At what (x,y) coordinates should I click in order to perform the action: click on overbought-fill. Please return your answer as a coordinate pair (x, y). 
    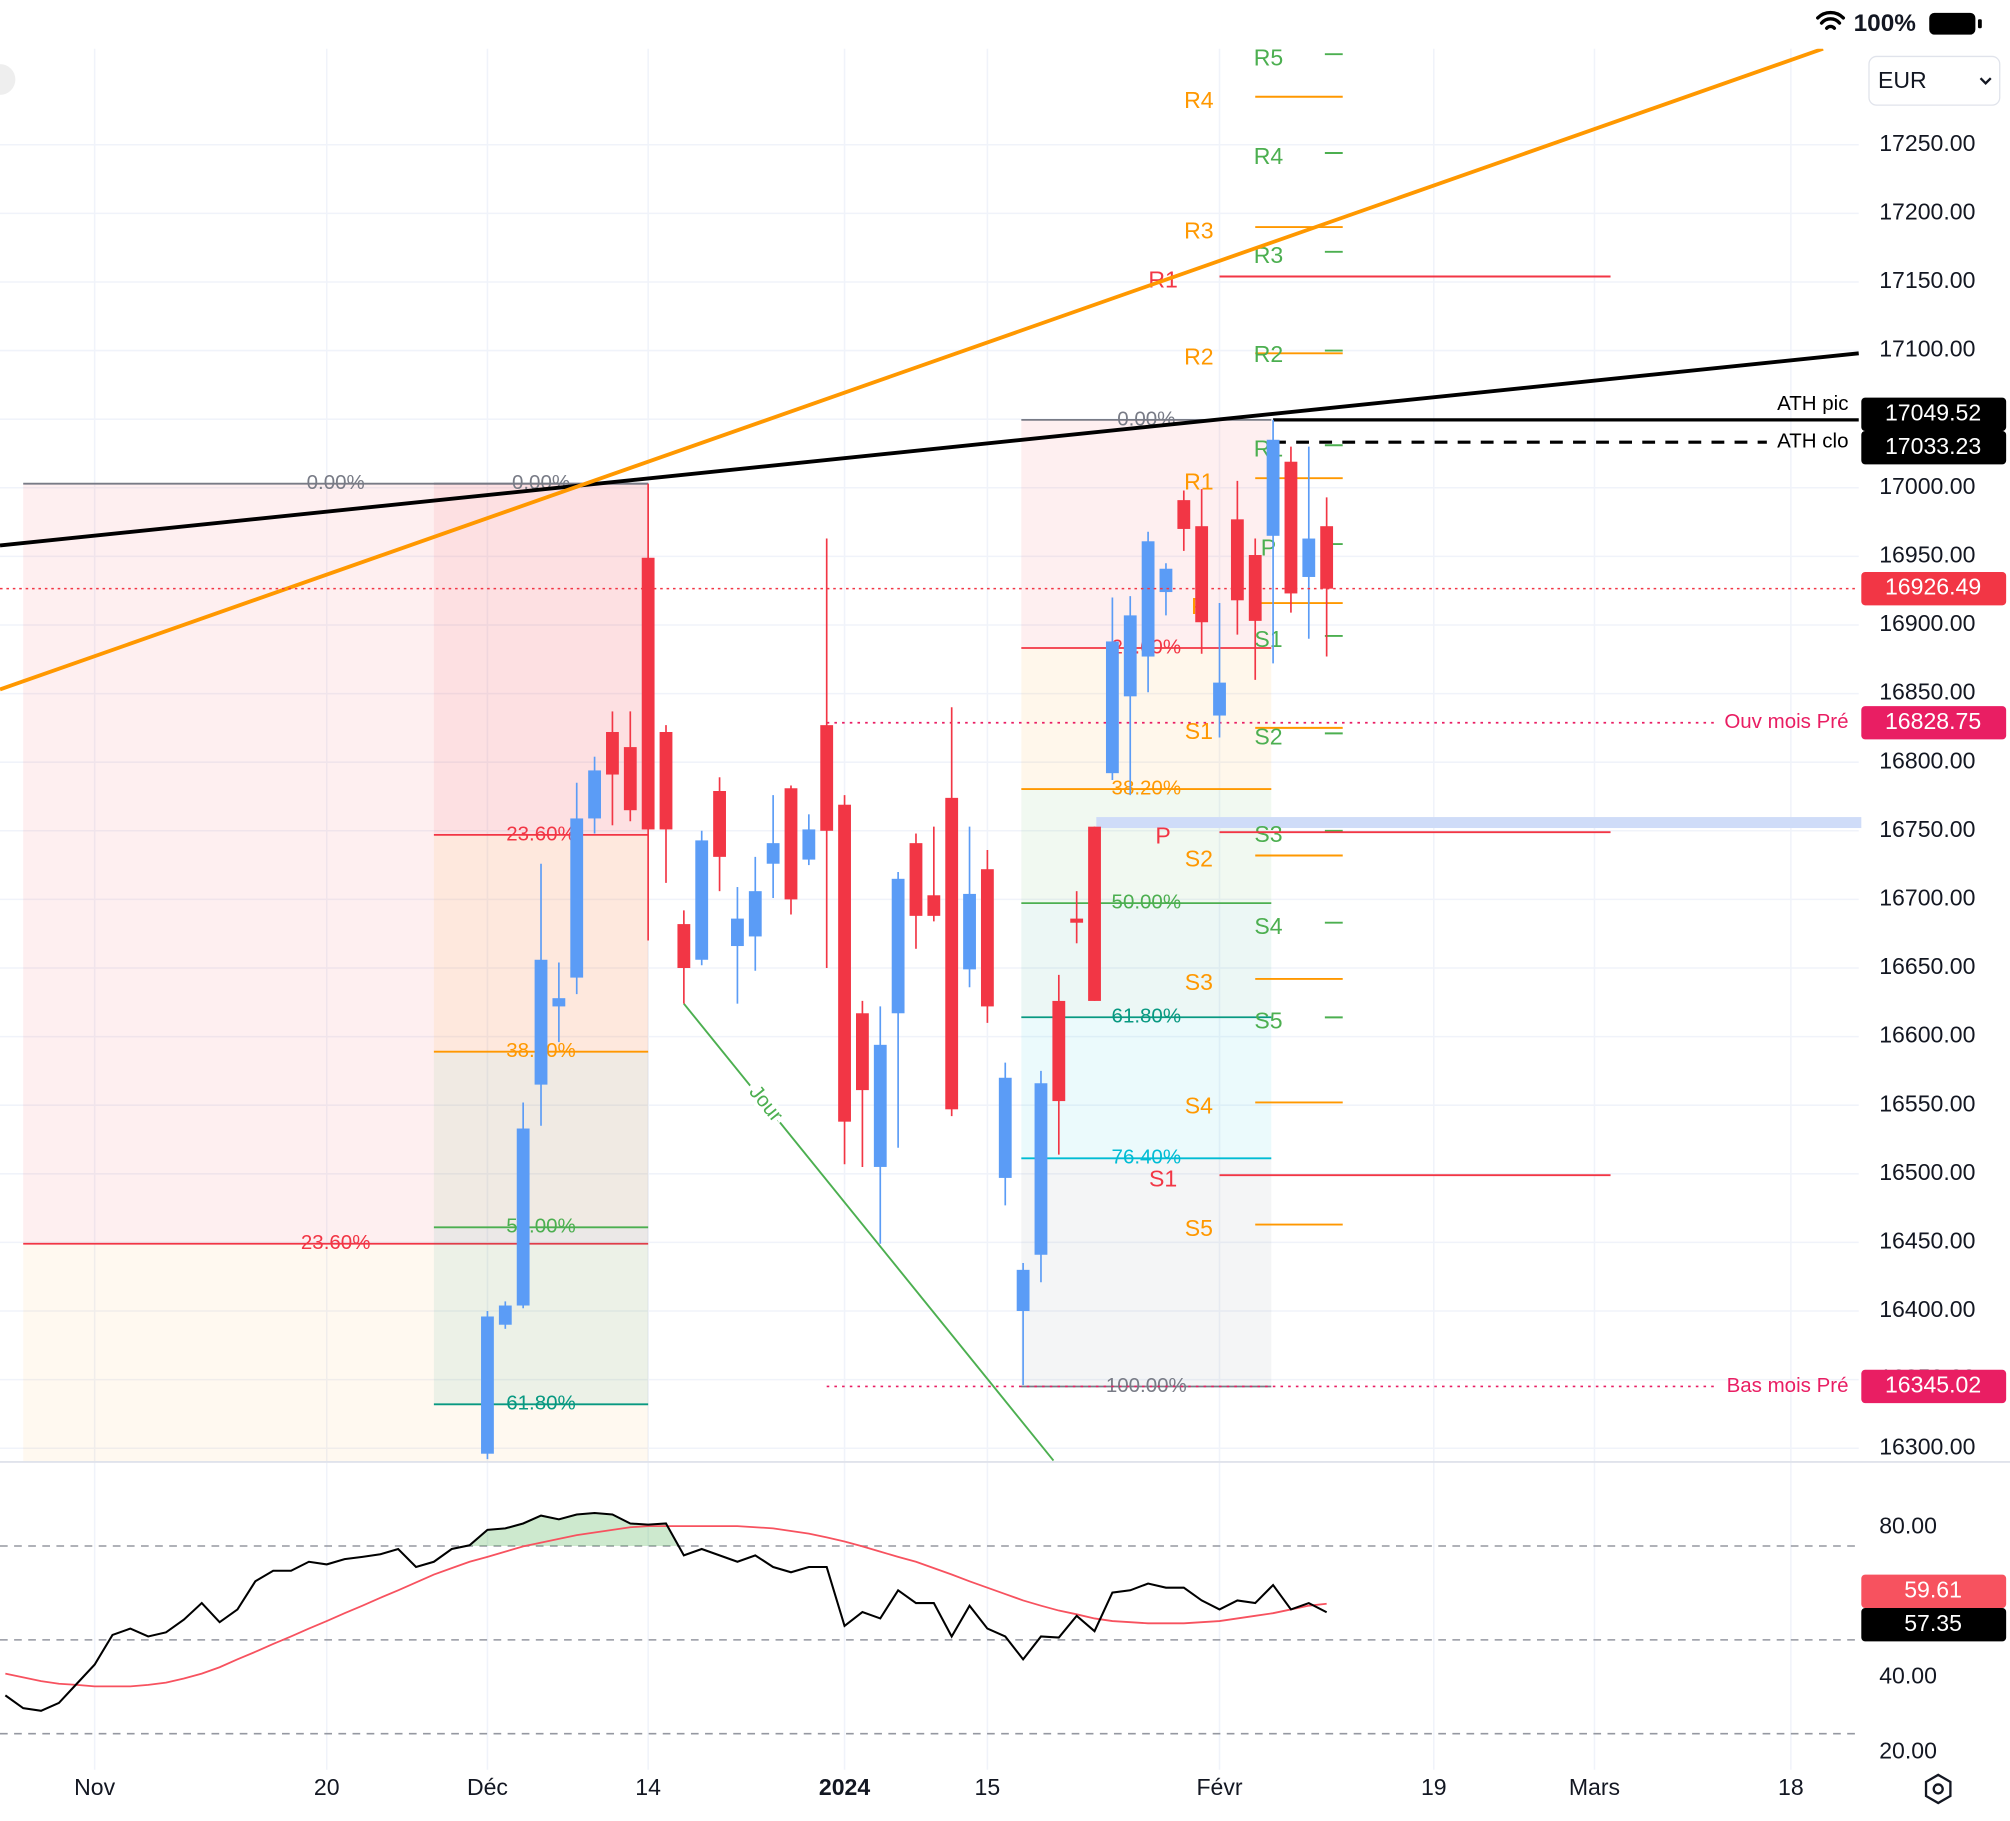
    Looking at the image, I should click on (666, 1529).